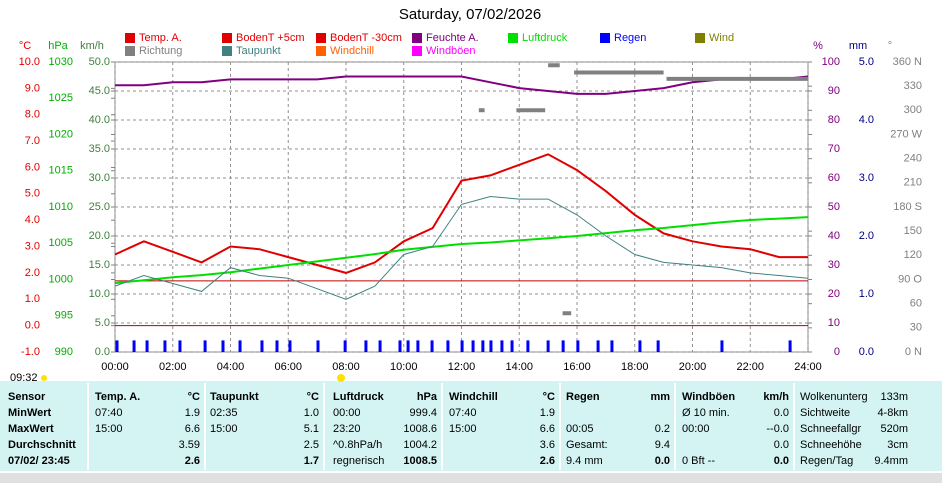 This screenshot has width=942, height=483. Describe the element at coordinates (662, 445) in the screenshot. I see `cell-value: 9.4` at that location.